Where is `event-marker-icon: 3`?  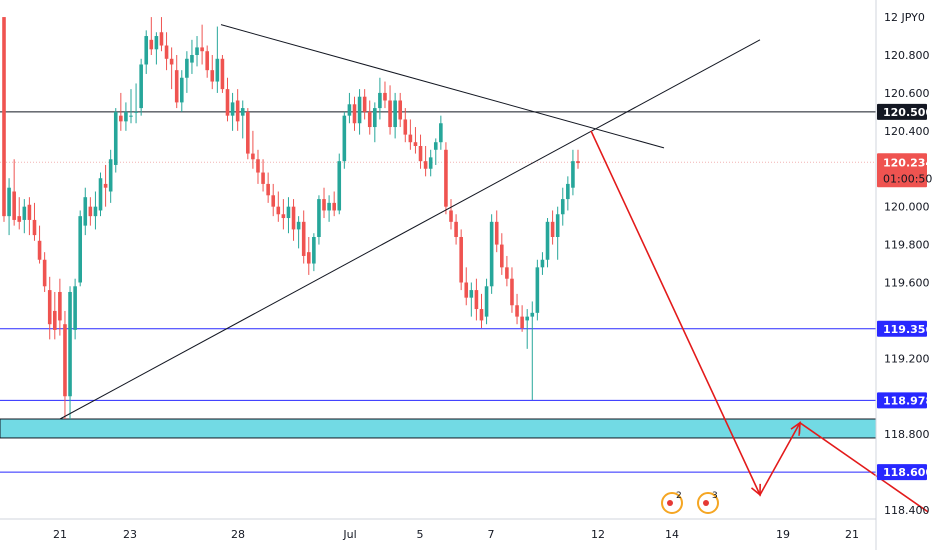
event-marker-icon: 3 is located at coordinates (708, 502).